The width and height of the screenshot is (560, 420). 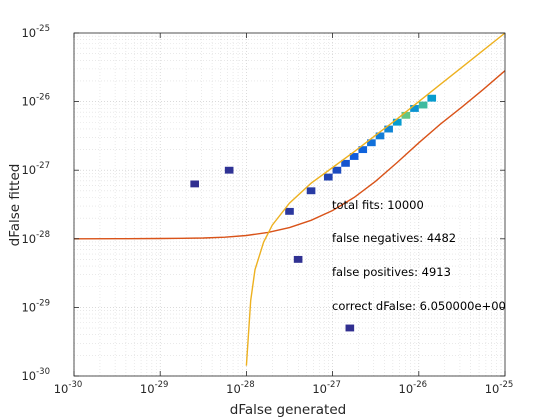 I want to click on y-tick-label: 10-27, so click(x=35, y=169).